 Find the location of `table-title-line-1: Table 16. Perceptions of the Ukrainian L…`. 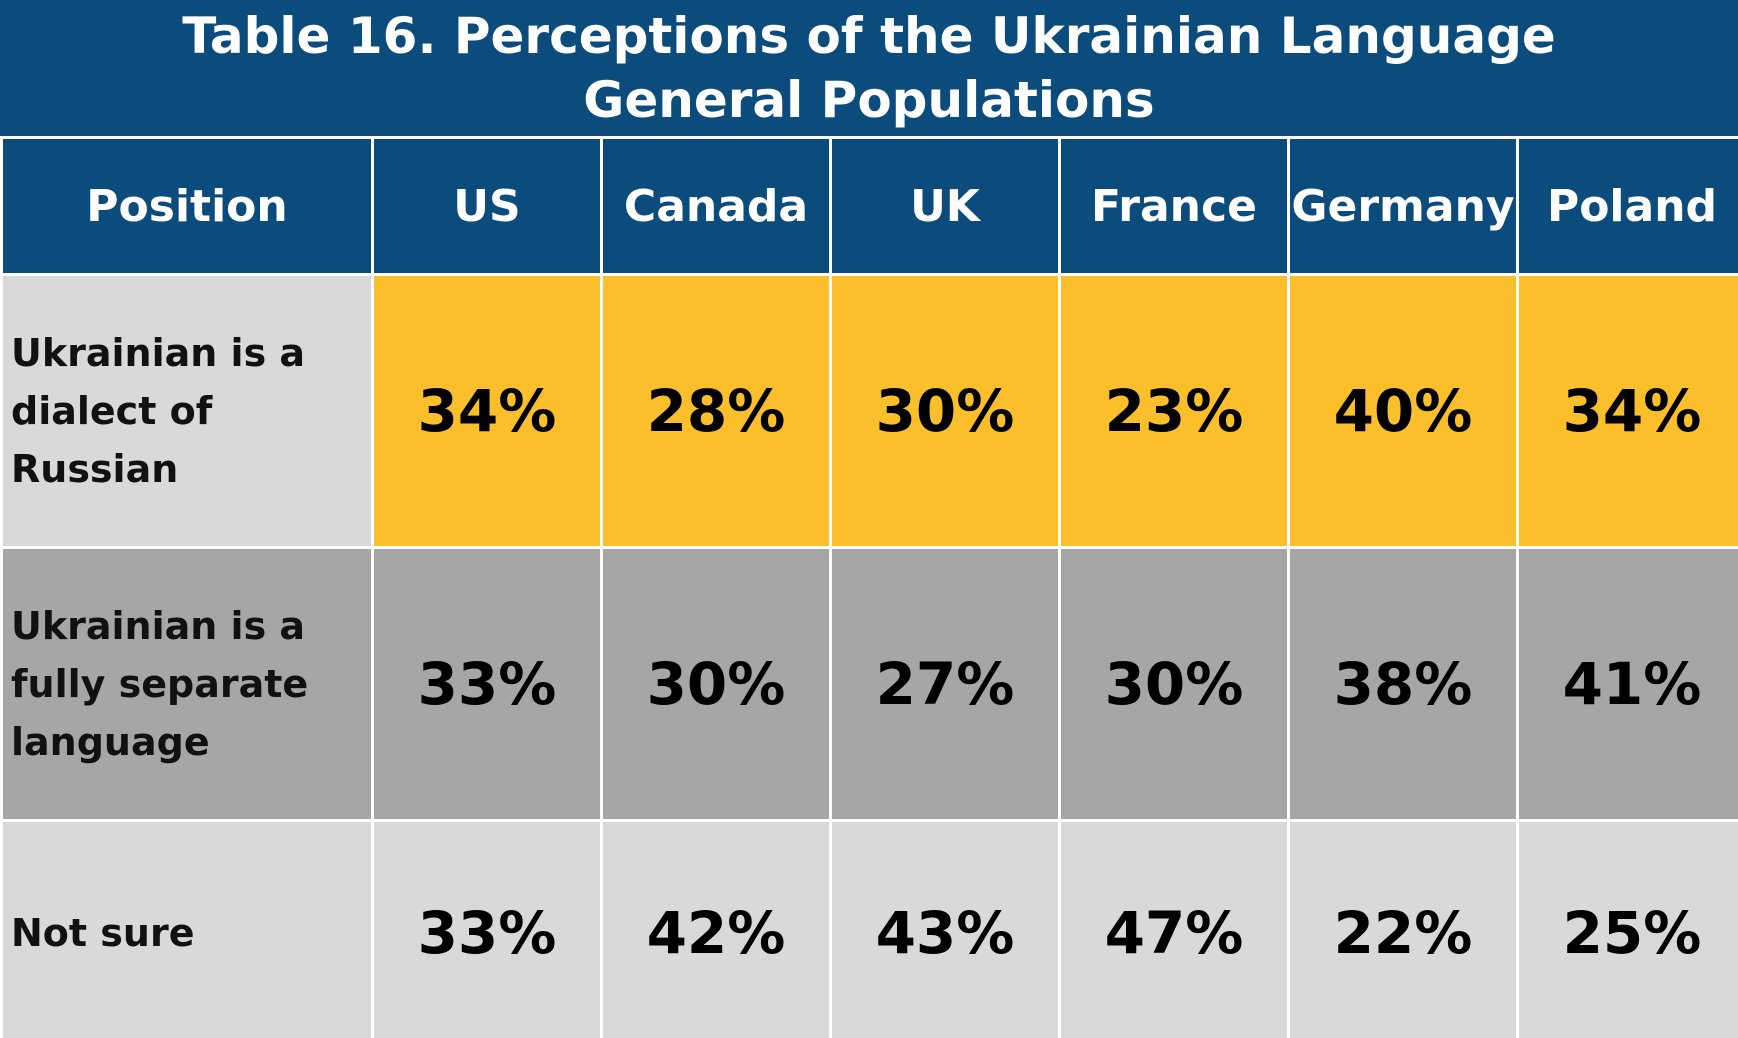

table-title-line-1: Table 16. Perceptions of the Ukrainian L… is located at coordinates (869, 36).